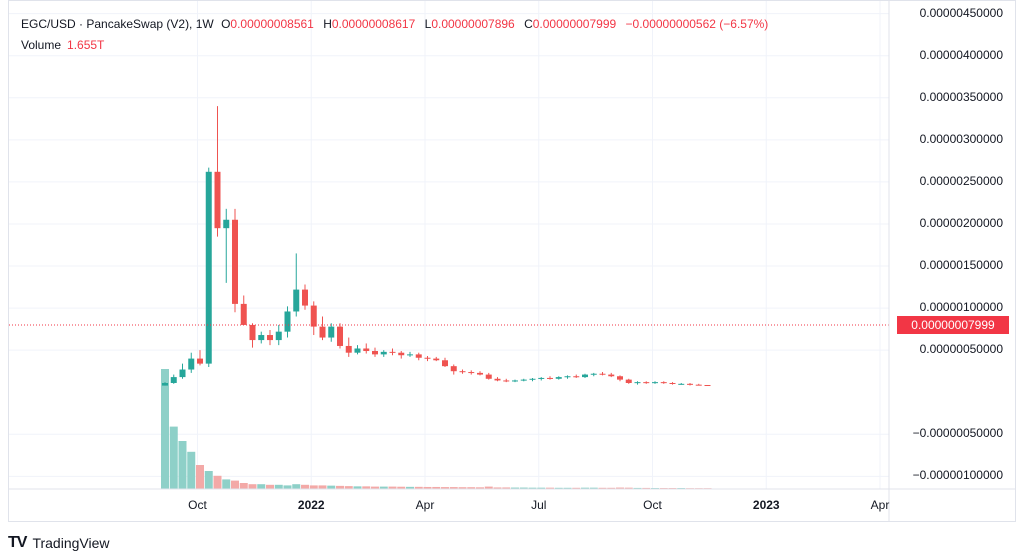  I want to click on legend-open-key: O, so click(226, 24).